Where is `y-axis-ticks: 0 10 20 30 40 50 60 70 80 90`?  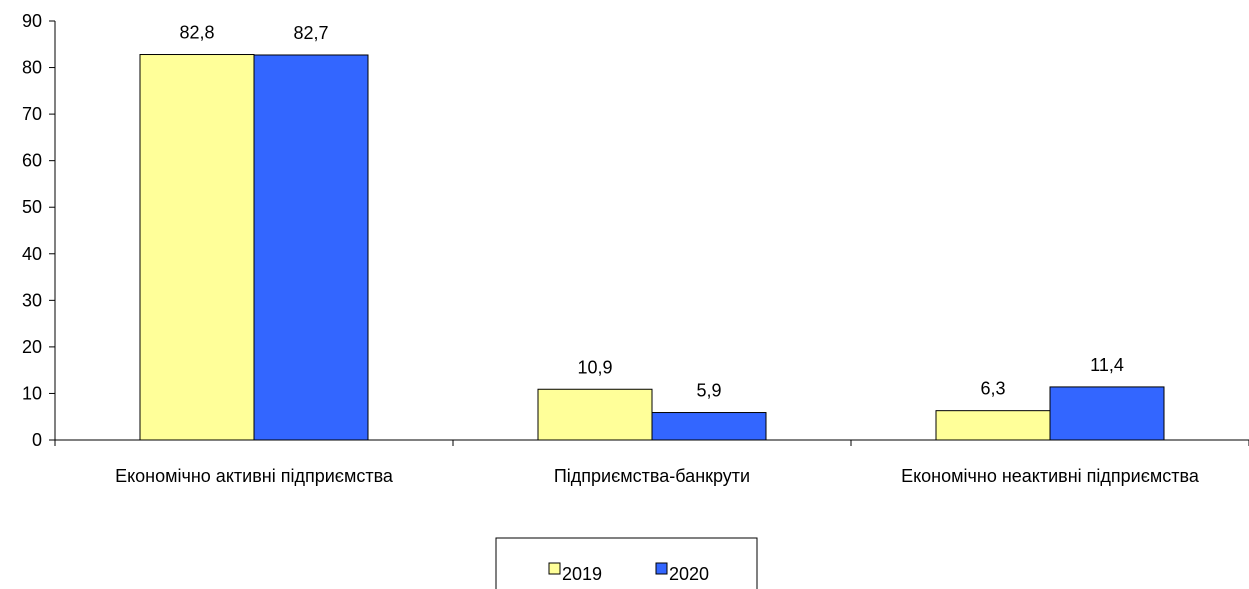 y-axis-ticks: 0 10 20 30 40 50 60 70 80 90 is located at coordinates (38, 230).